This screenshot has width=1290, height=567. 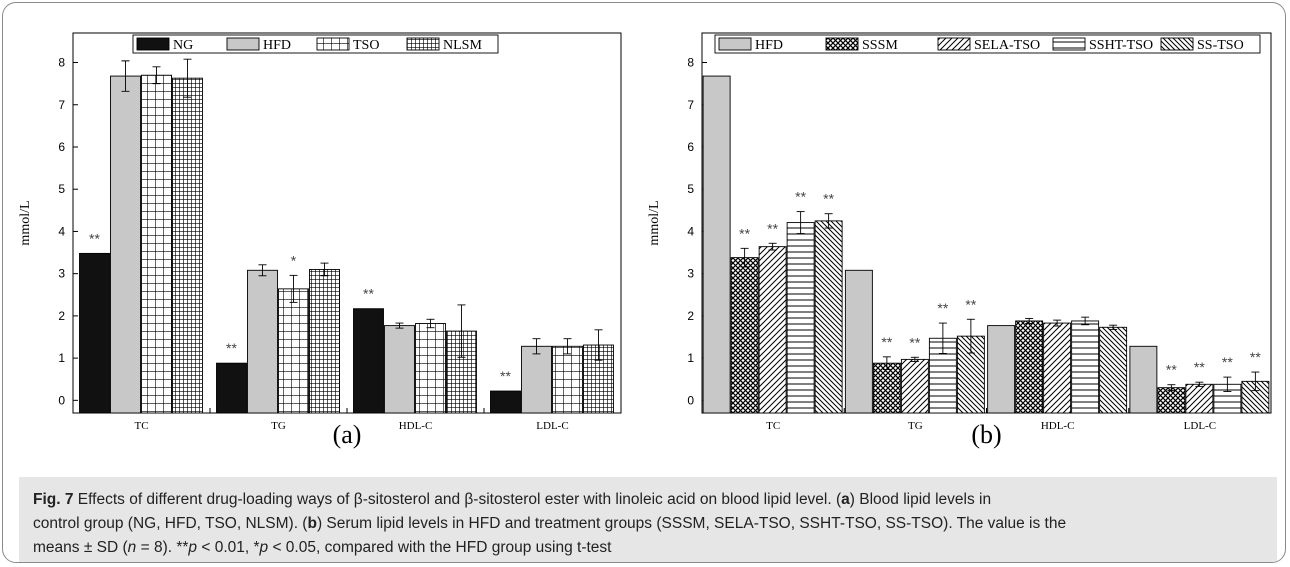 I want to click on legend-entry: TSO, so click(x=366, y=45).